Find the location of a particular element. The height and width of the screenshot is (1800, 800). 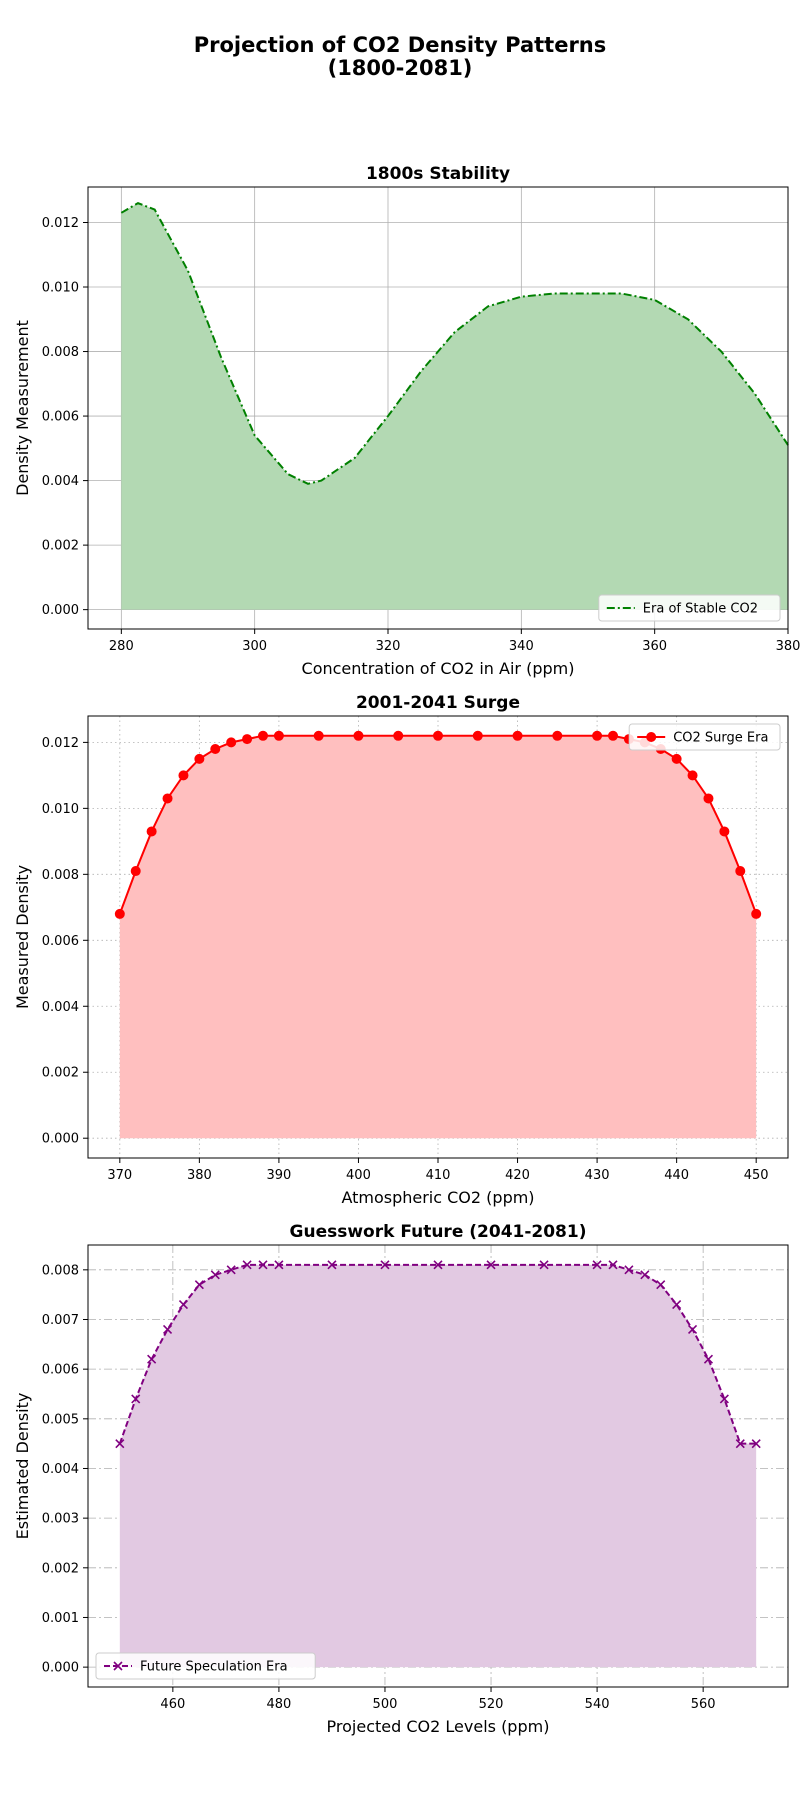

y-tick-label: 0.010 is located at coordinates (60, 288).